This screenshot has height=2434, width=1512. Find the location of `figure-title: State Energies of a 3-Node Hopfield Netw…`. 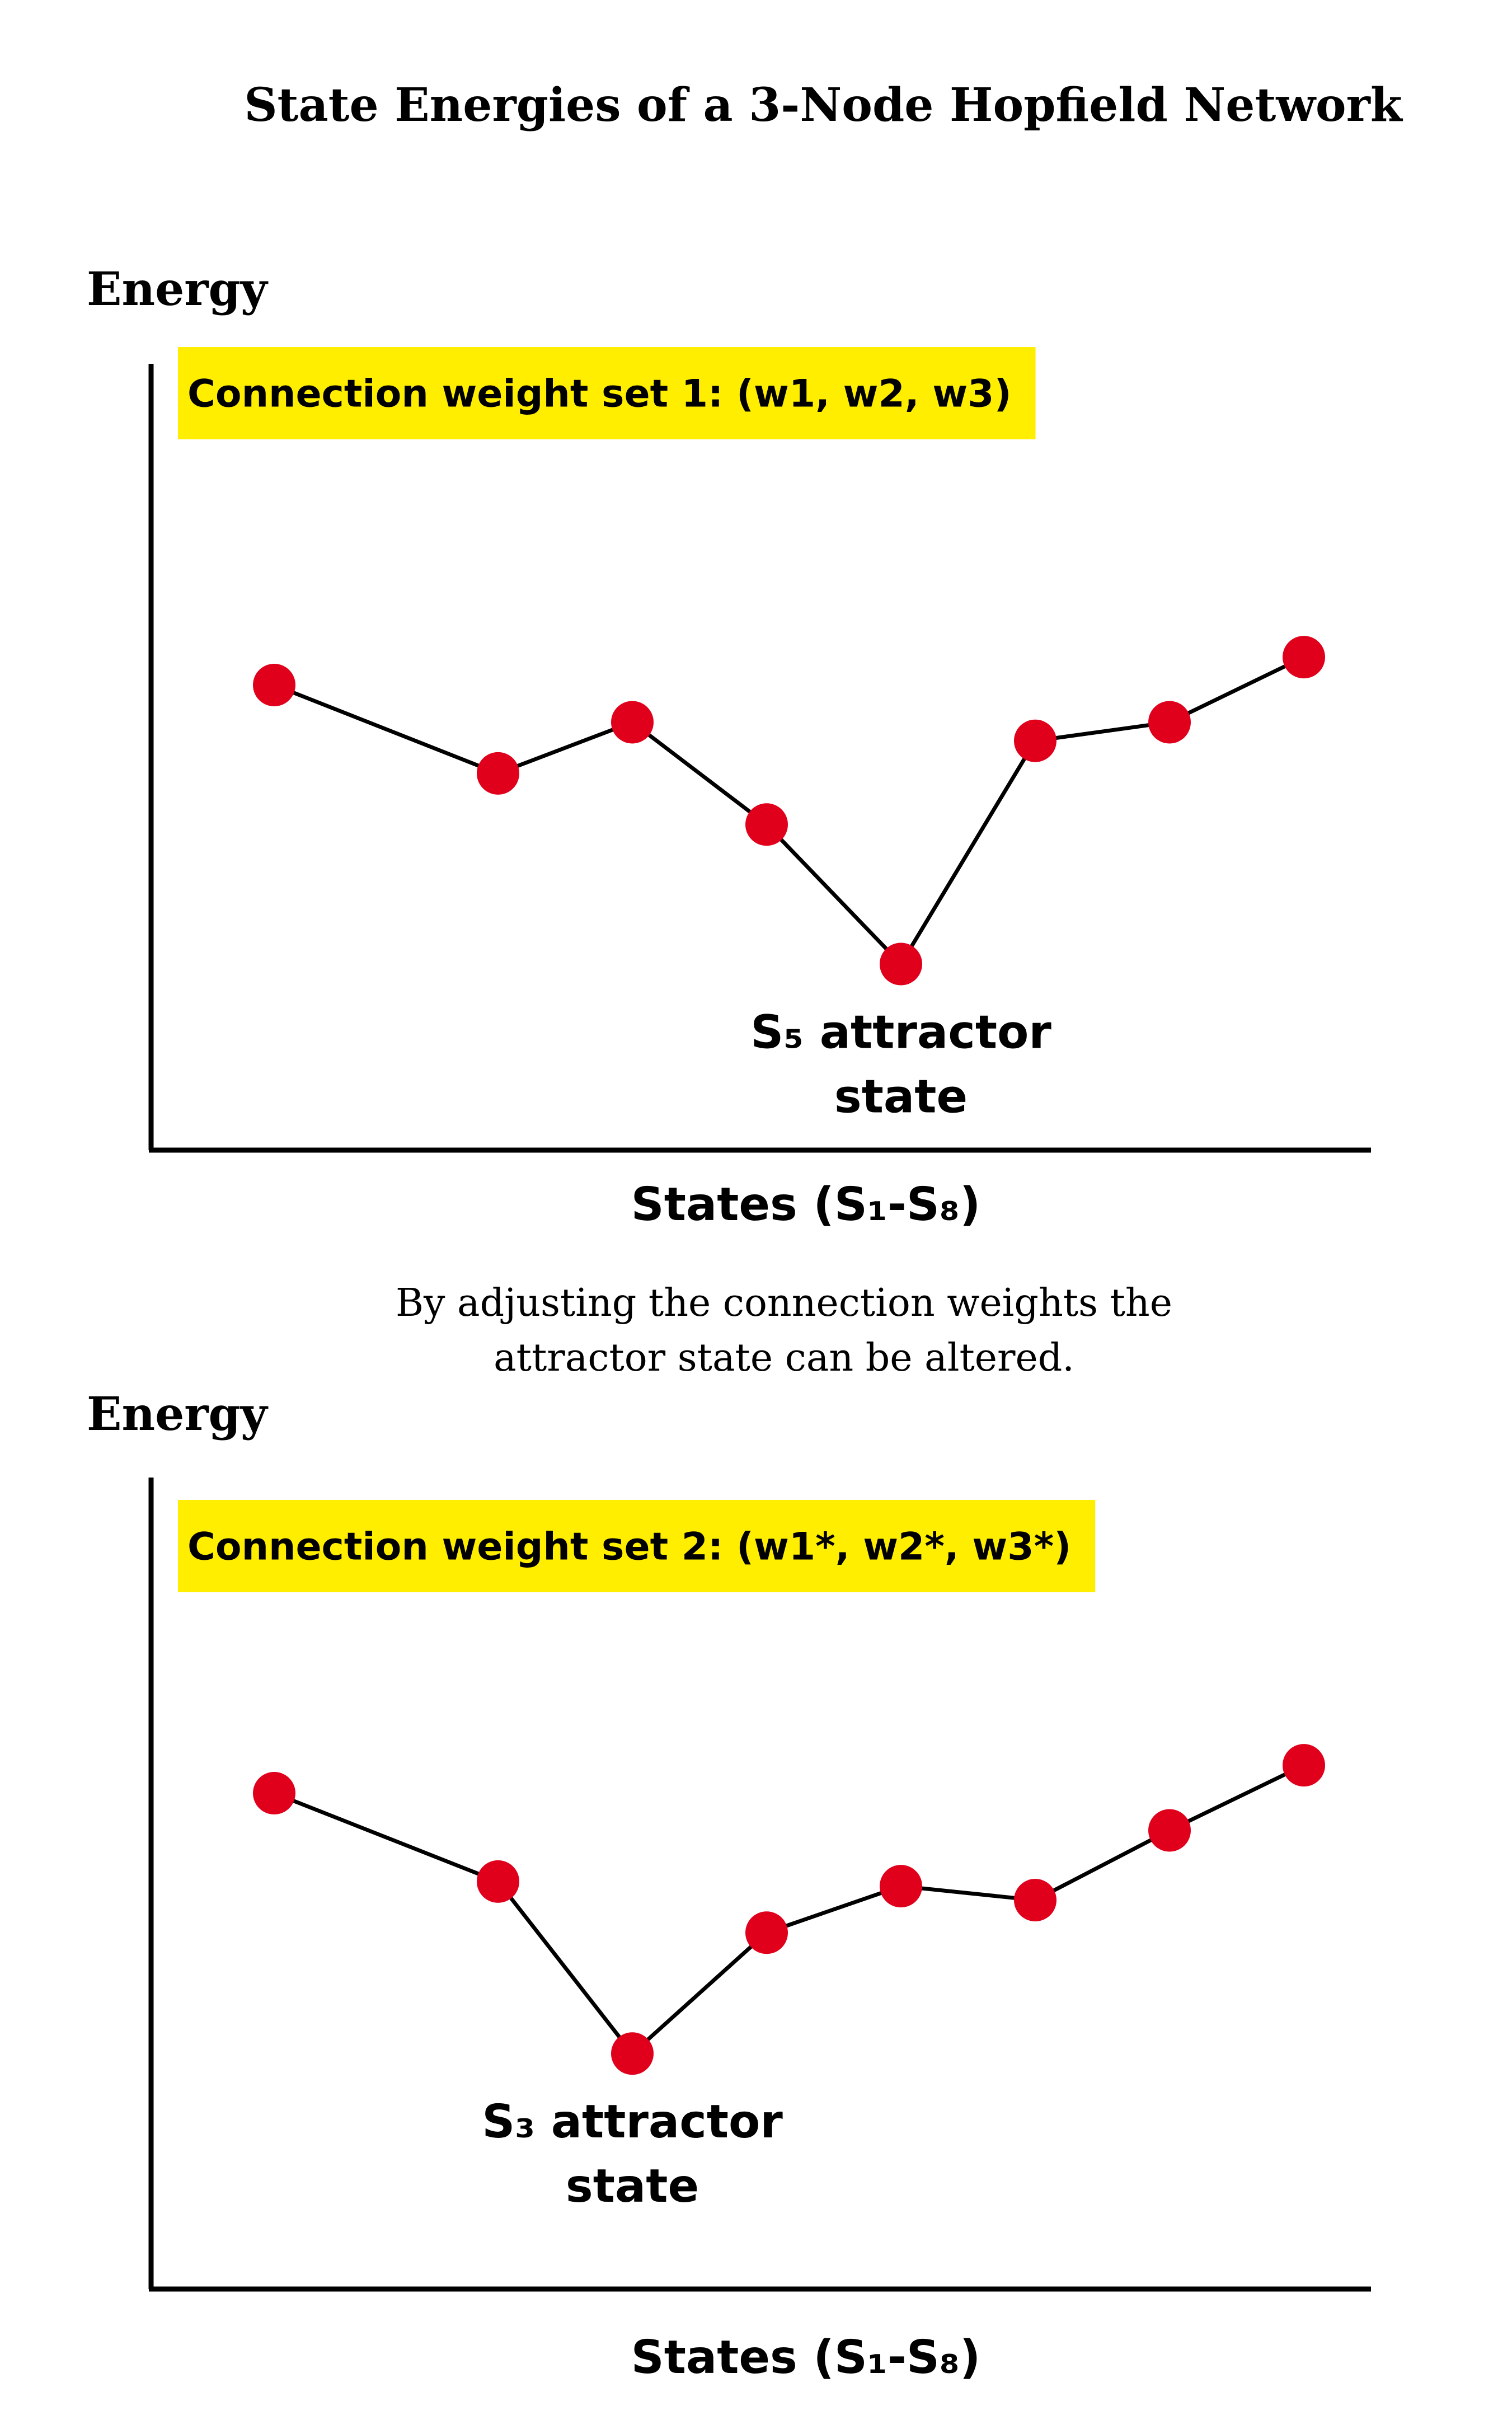

figure-title: State Energies of a 3-Node Hopfield Netw… is located at coordinates (823, 105).